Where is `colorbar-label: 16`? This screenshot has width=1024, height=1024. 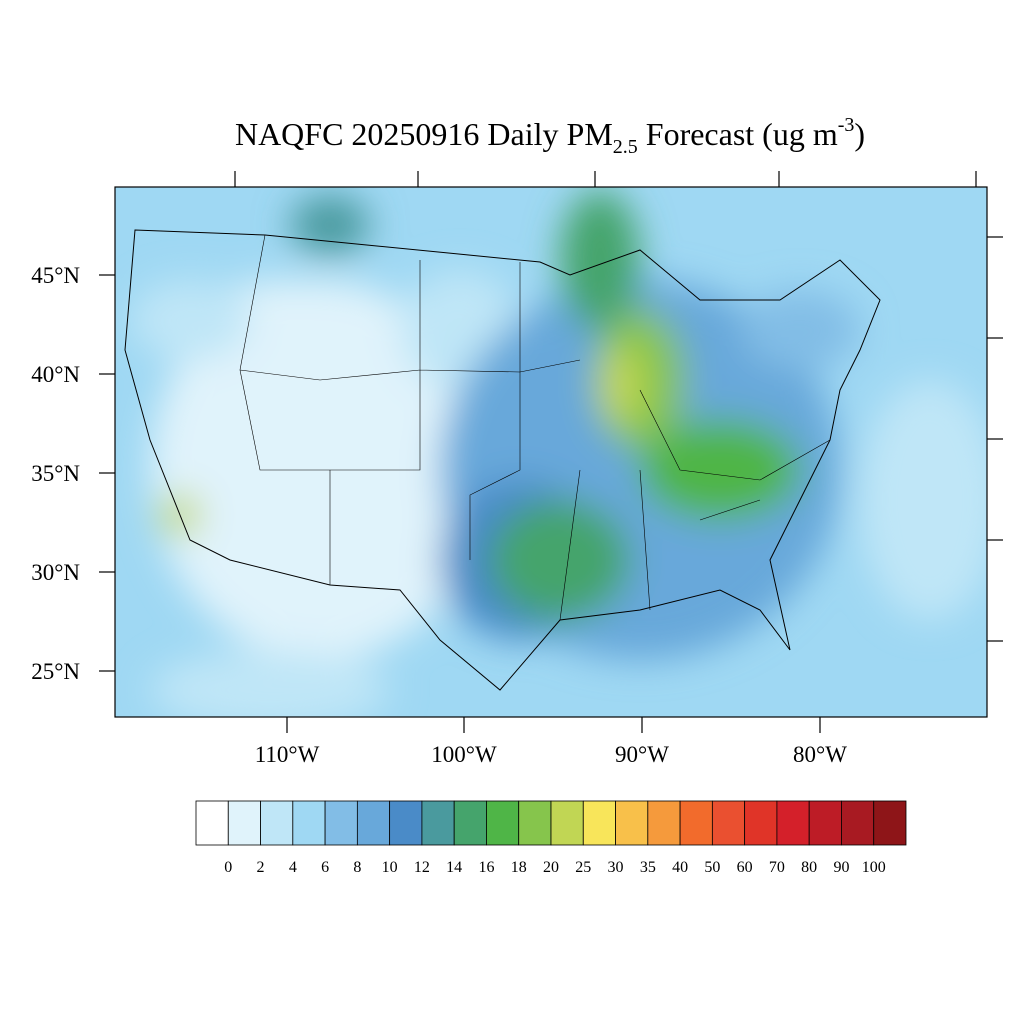
colorbar-label: 16 is located at coordinates (486, 867).